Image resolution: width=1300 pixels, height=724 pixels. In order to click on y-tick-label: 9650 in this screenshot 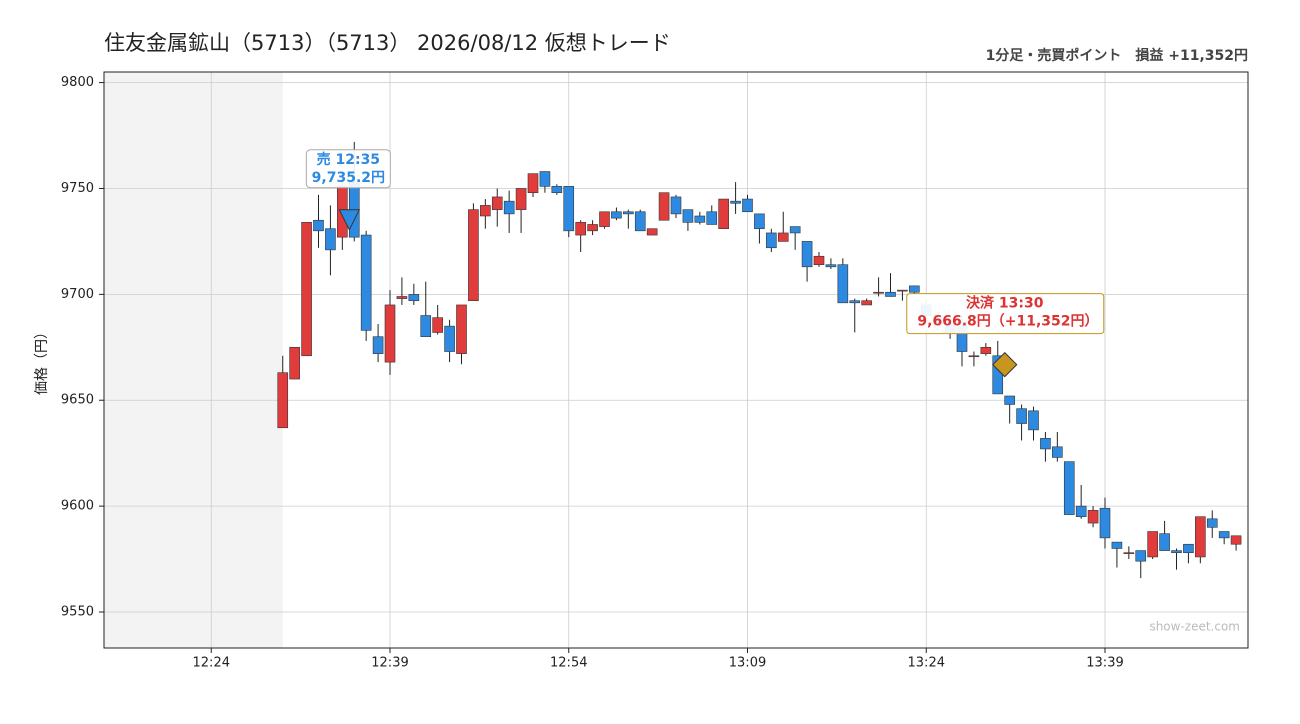, I will do `click(77, 400)`.